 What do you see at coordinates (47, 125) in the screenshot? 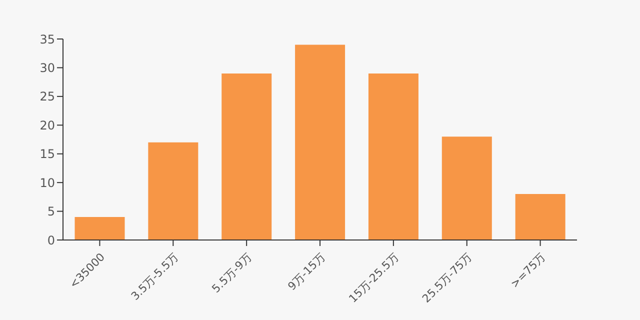
I see `y-tick-label: 20` at bounding box center [47, 125].